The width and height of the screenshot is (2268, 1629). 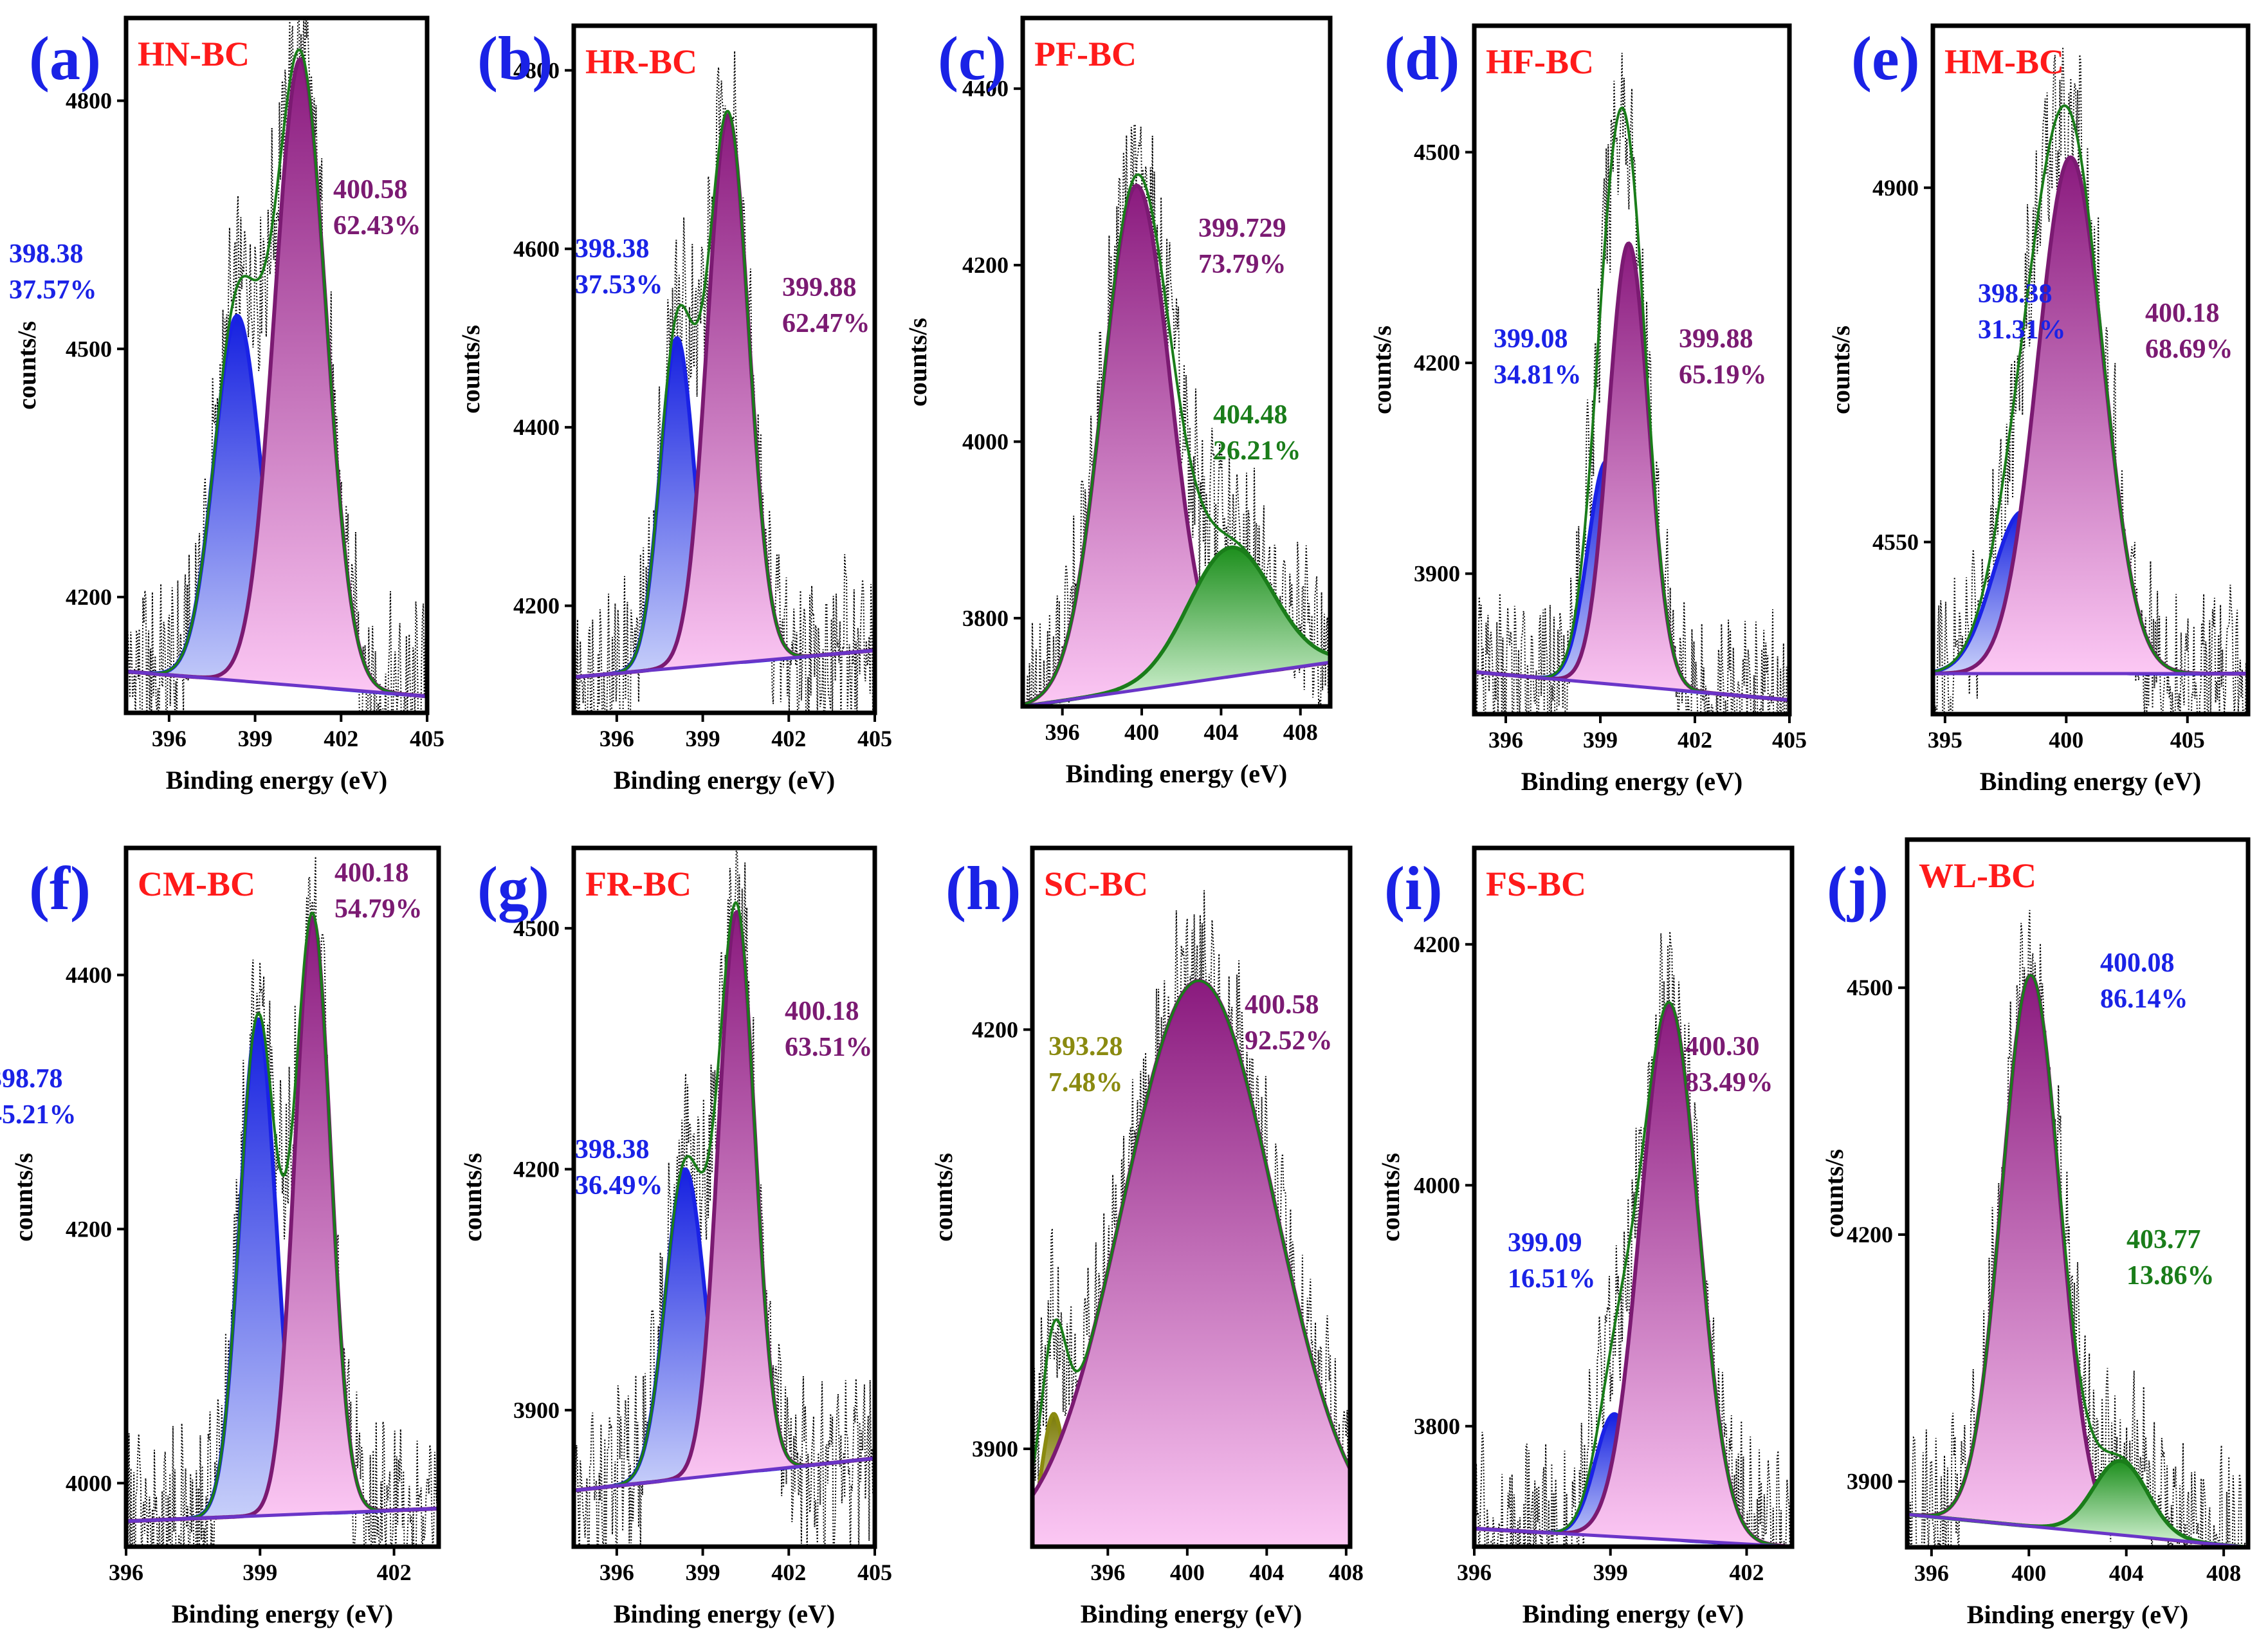 I want to click on panel-title: HF-BC, so click(x=1540, y=61).